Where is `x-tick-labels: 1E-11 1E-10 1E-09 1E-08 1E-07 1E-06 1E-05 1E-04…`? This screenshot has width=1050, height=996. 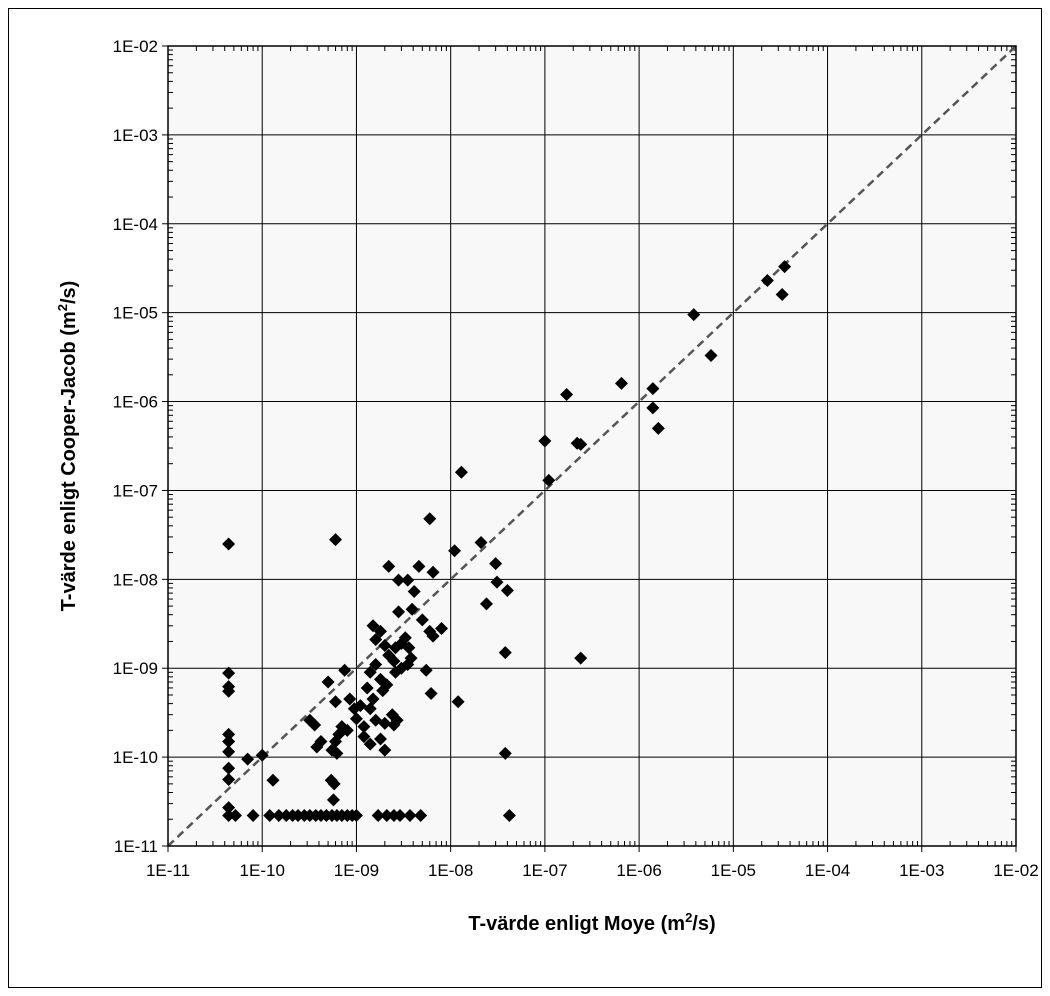 x-tick-labels: 1E-11 1E-10 1E-09 1E-08 1E-07 1E-06 1E-05 1E-04… is located at coordinates (592, 870).